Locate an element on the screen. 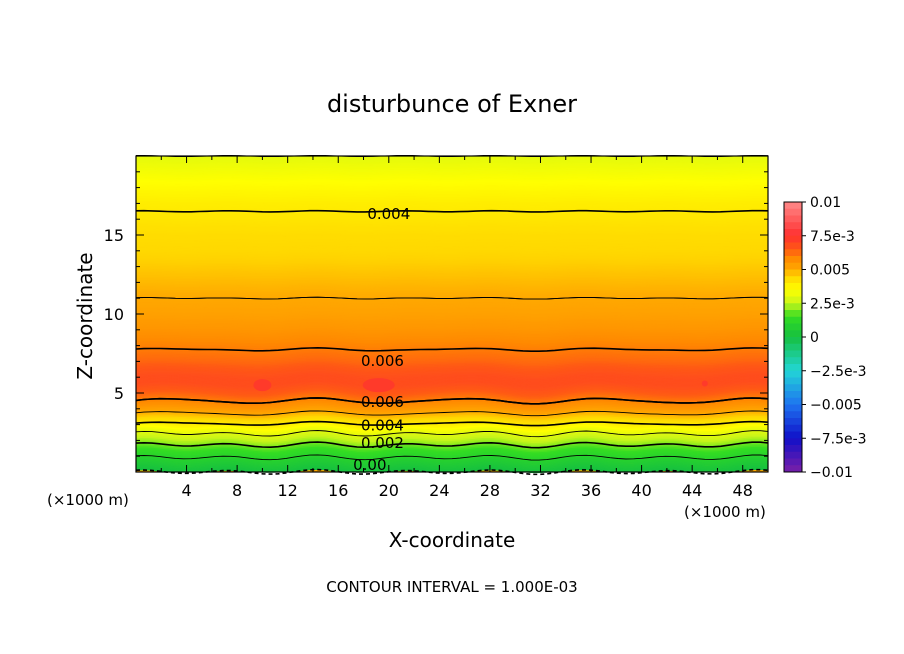  y-tick-label: 10 is located at coordinates (114, 314).